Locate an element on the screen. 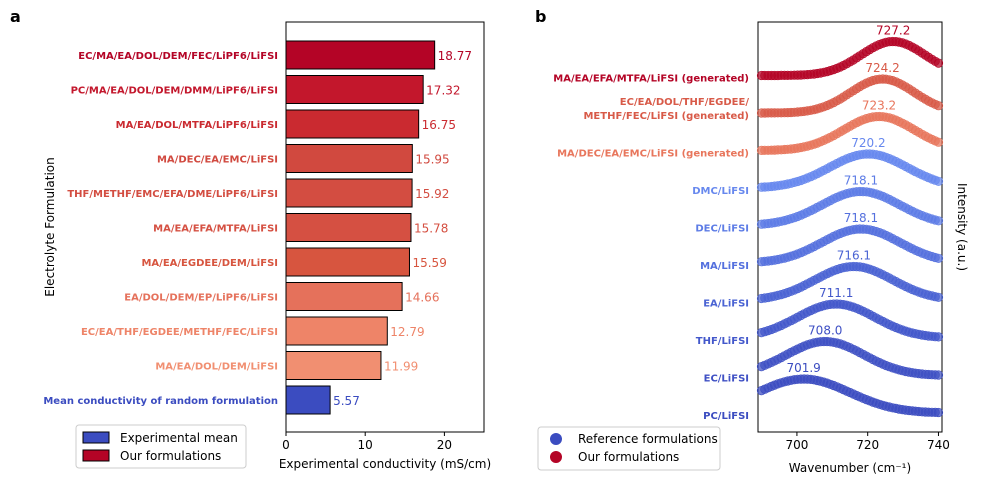  category-label-4: THF/METHF/EMC/EFA/DME/LiPF6/LiFSI is located at coordinates (172, 194).